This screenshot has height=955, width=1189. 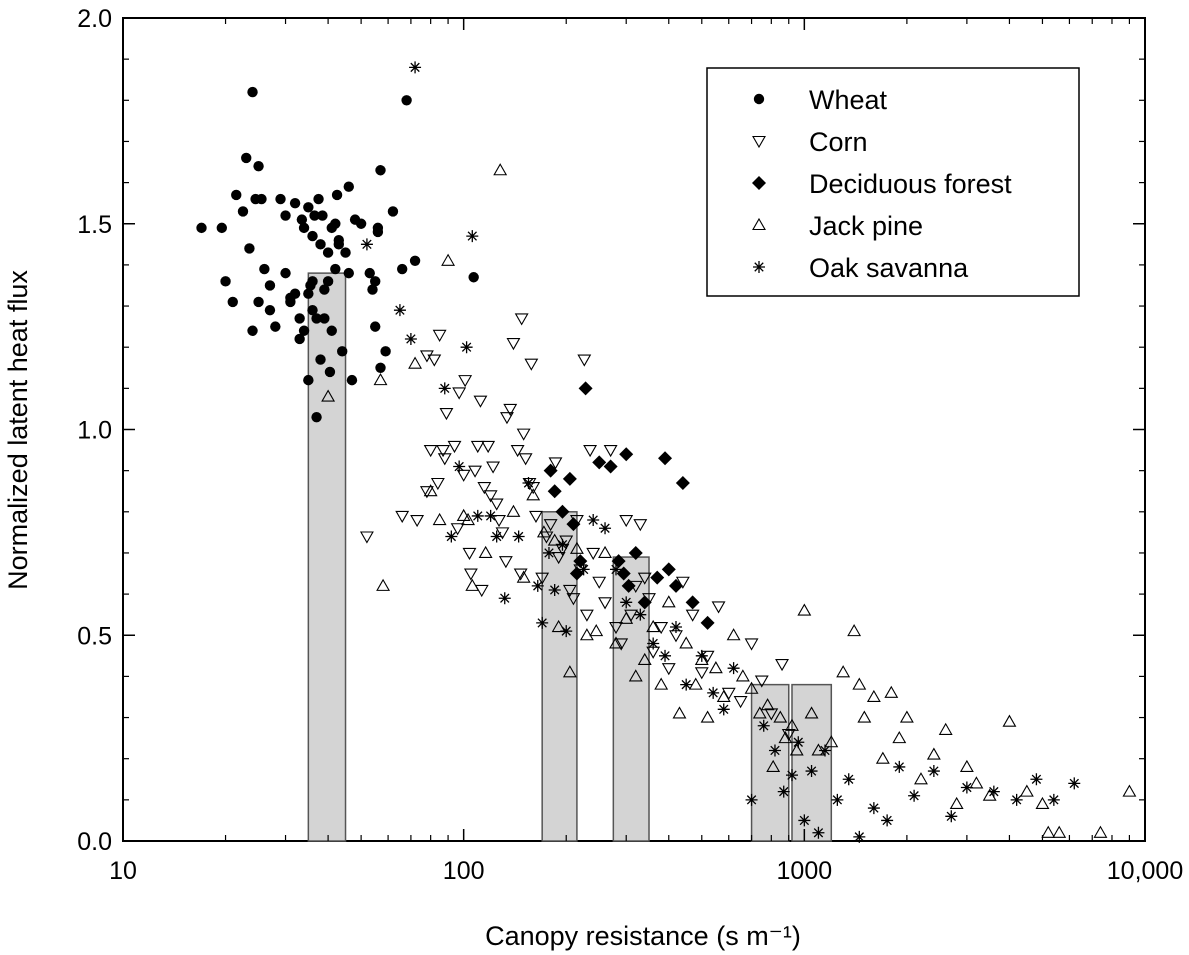 What do you see at coordinates (94, 842) in the screenshot?
I see `y-tick-label: 0.0` at bounding box center [94, 842].